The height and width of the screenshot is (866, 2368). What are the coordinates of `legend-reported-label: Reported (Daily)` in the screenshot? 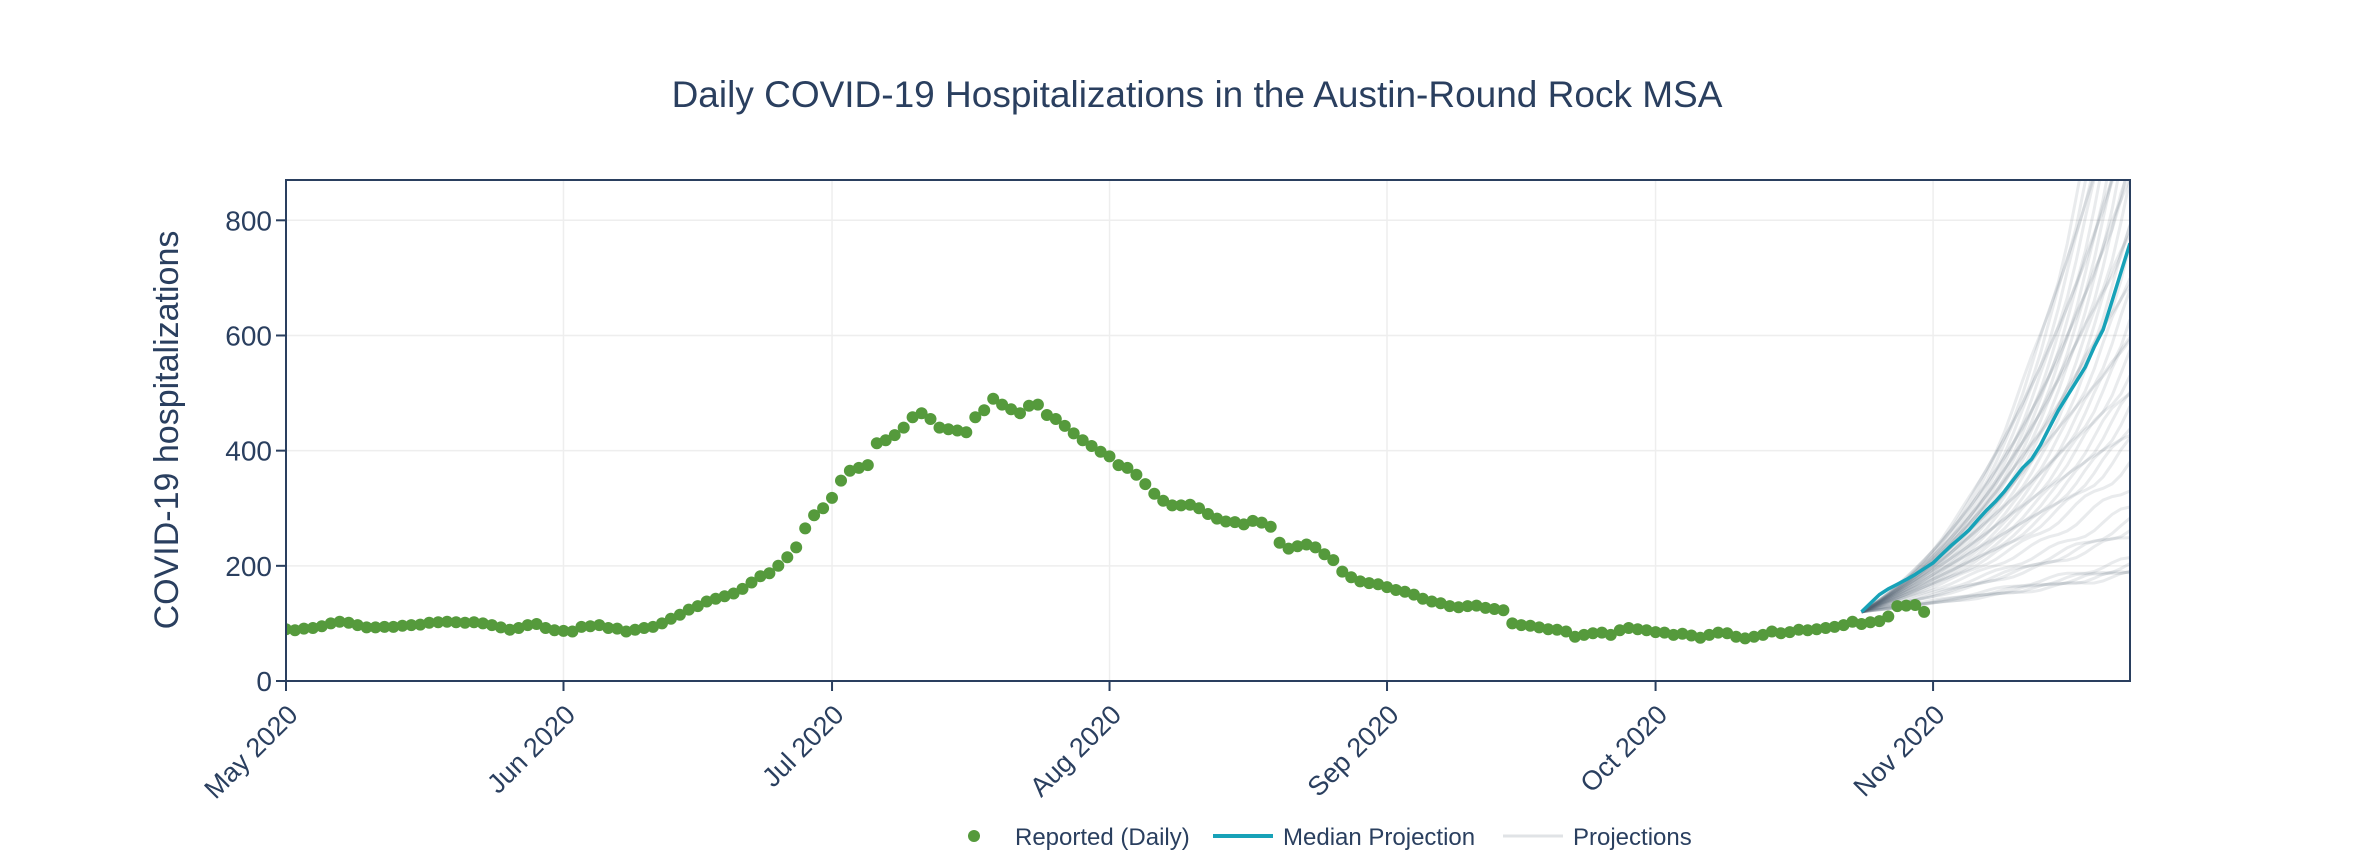 It's located at (1102, 837).